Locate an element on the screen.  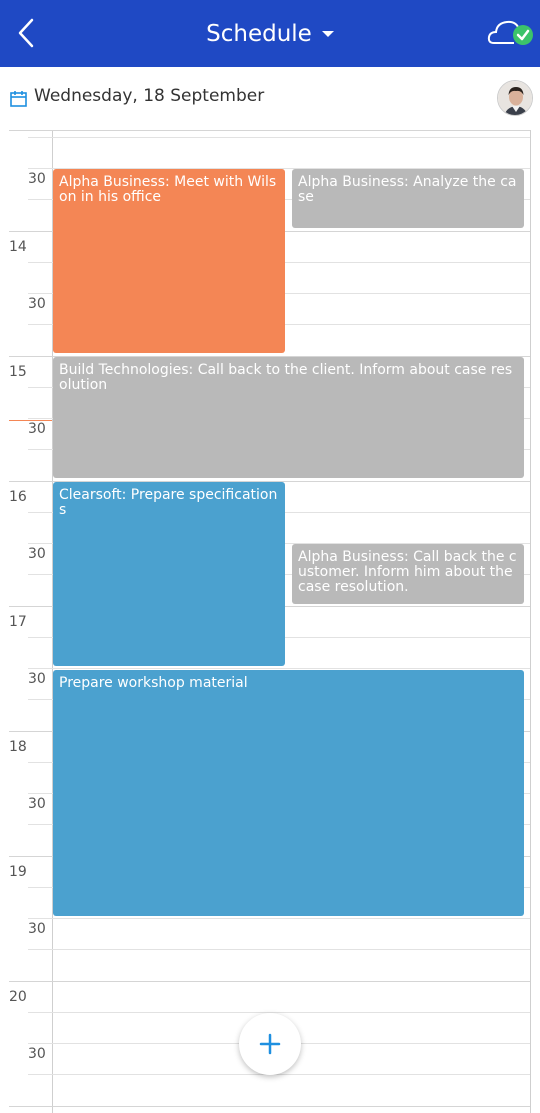
cloud-check-icon is located at coordinates (510, 32).